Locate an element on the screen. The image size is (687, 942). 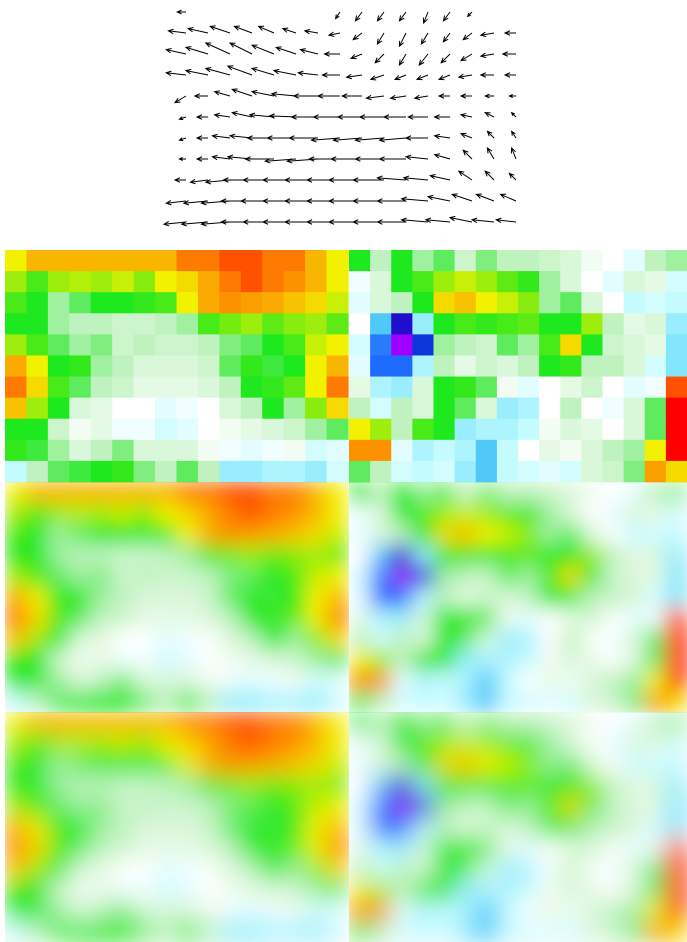
heatmap-panel is located at coordinates (177, 827).